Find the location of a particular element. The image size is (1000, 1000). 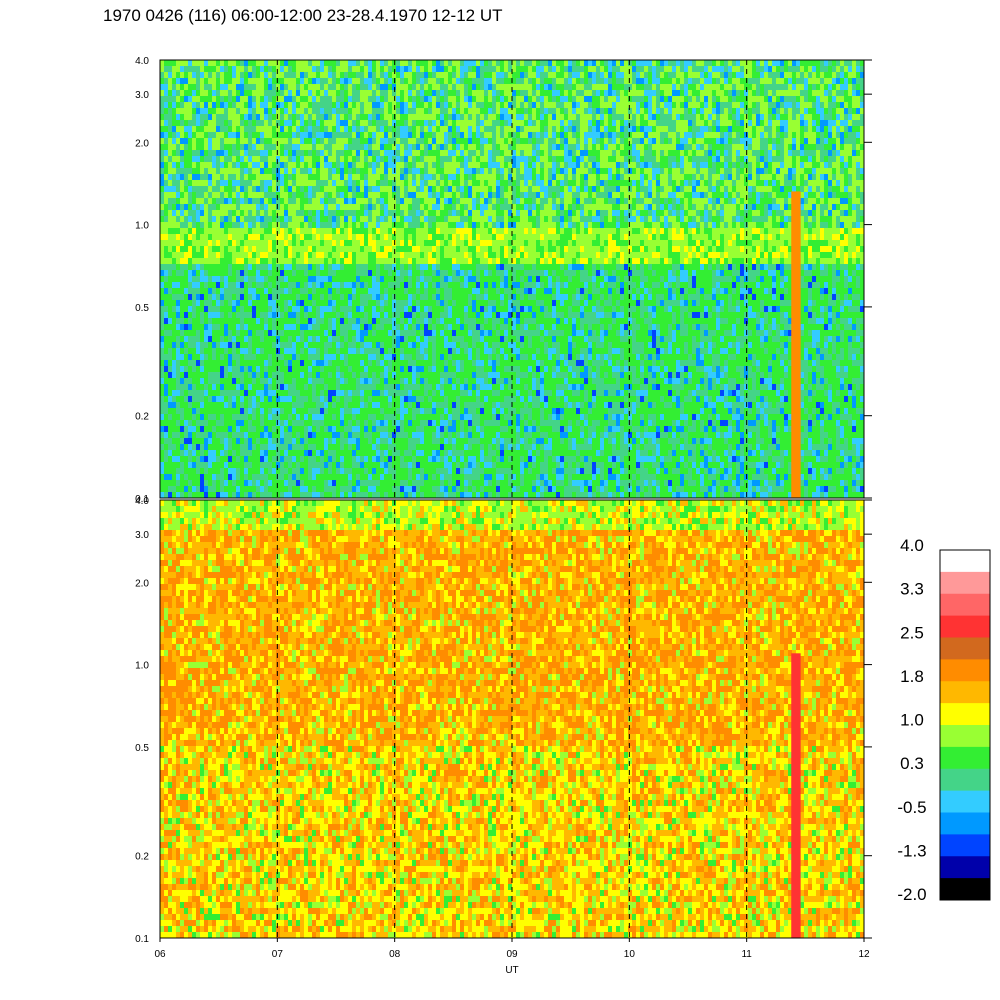

colorbar: 4.0 3.3 2.5 1.8 1.0 0.3 -0.5 -1.3 -2.0 is located at coordinates (944, 720).